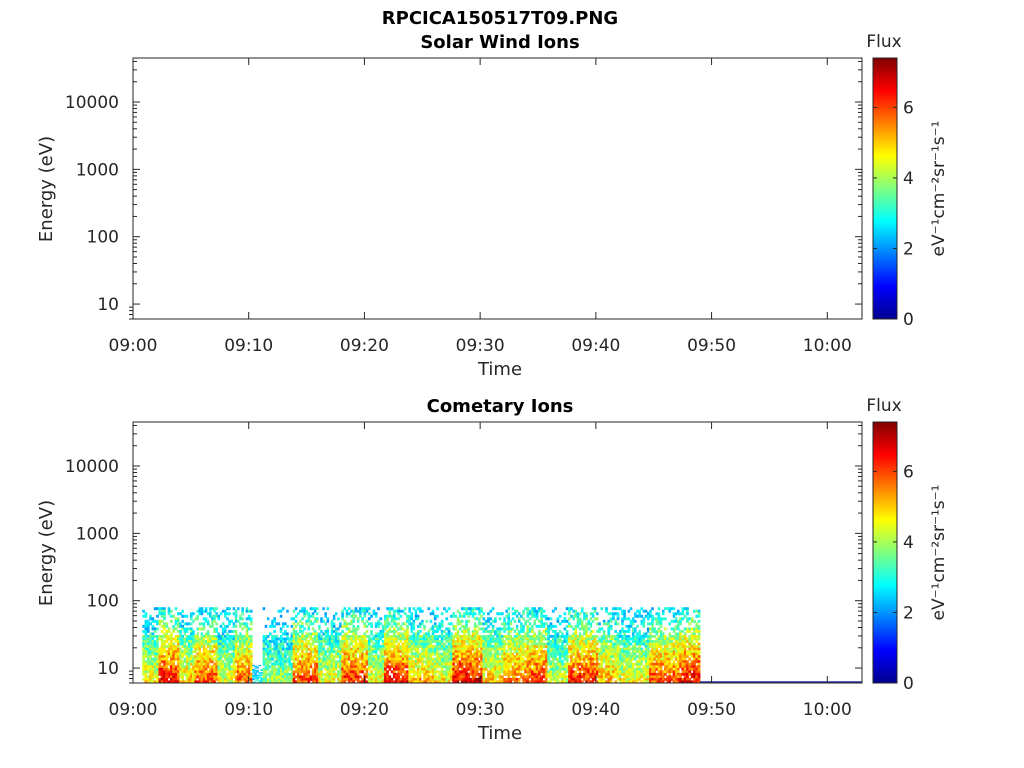  I want to click on spectrogram-area, so click(502, 645).